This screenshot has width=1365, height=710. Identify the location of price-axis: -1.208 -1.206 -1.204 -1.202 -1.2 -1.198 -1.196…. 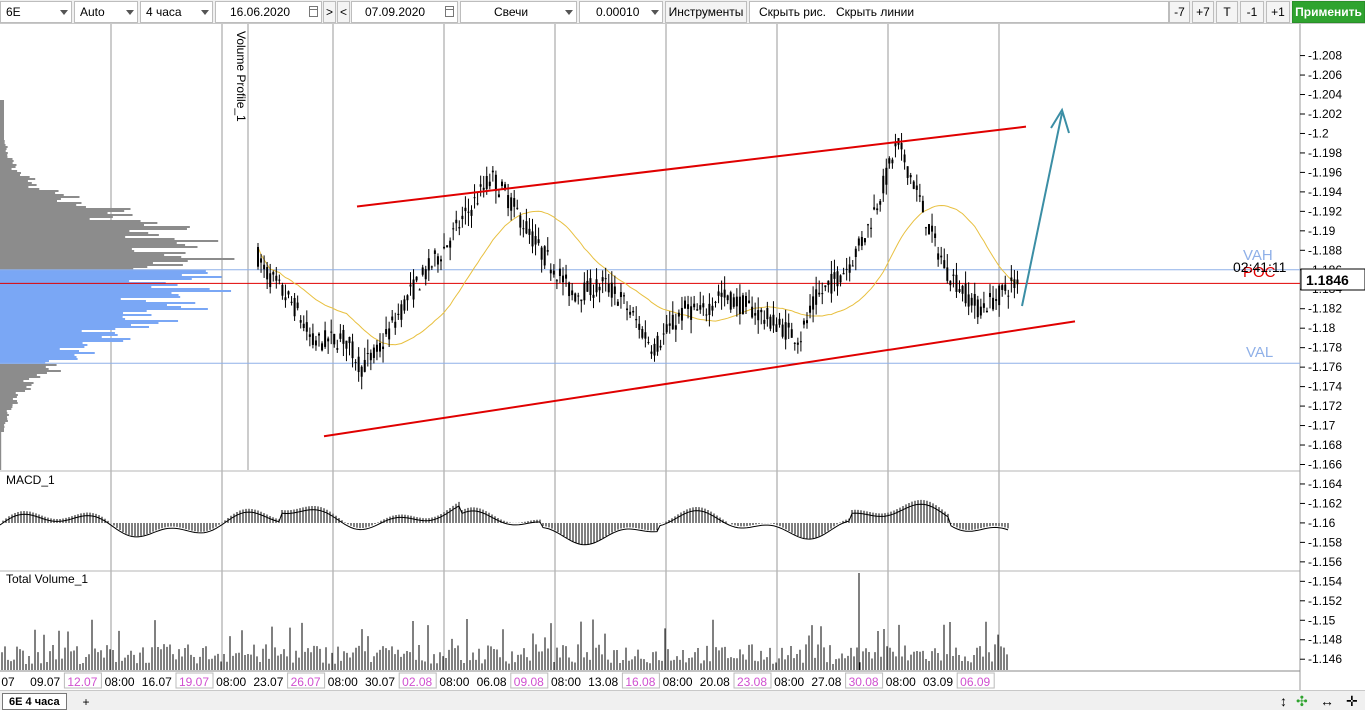
(1332, 357).